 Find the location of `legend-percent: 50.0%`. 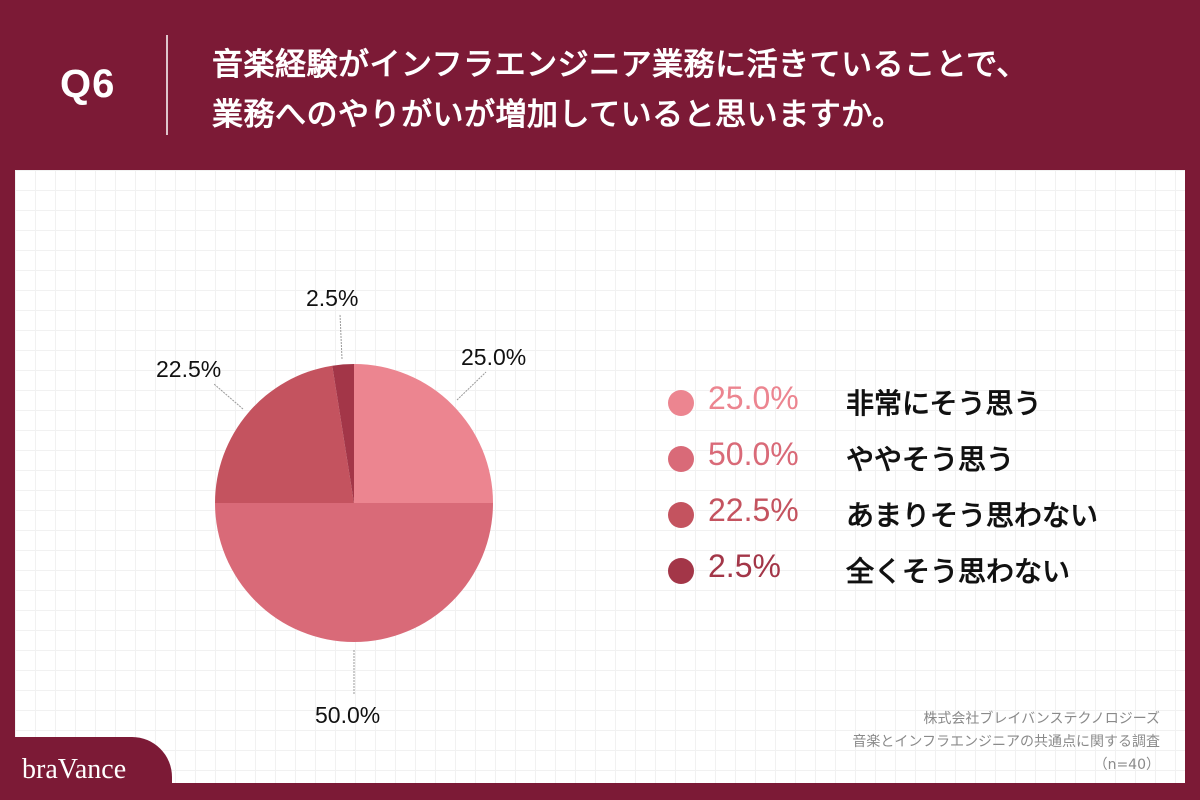

legend-percent: 50.0% is located at coordinates (753, 454).